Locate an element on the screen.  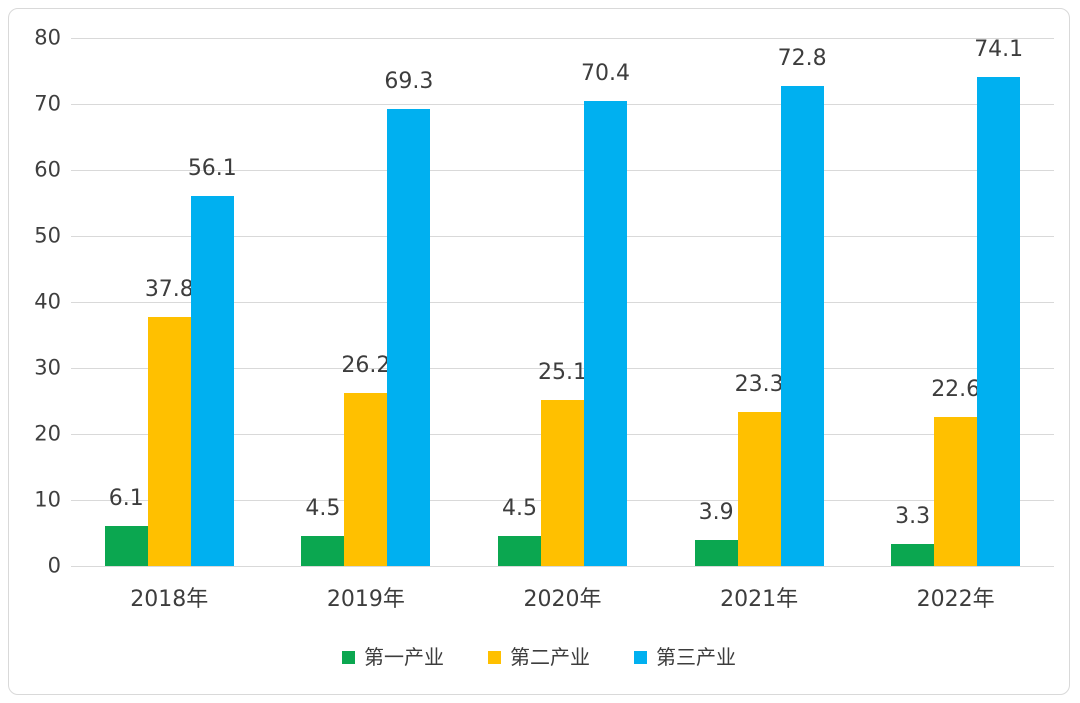
y-axis-tick-label: 50 is located at coordinates (47, 235).